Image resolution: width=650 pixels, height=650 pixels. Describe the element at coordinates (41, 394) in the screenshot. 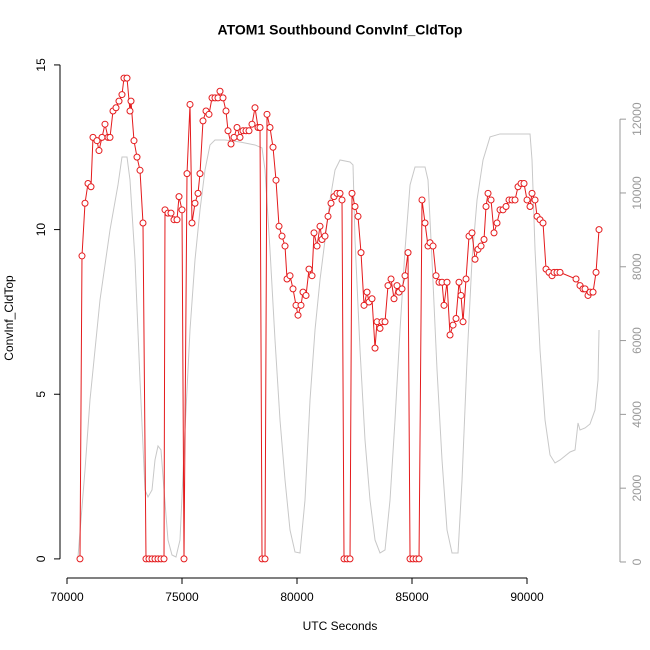

I see `y-tick-label: 5` at that location.